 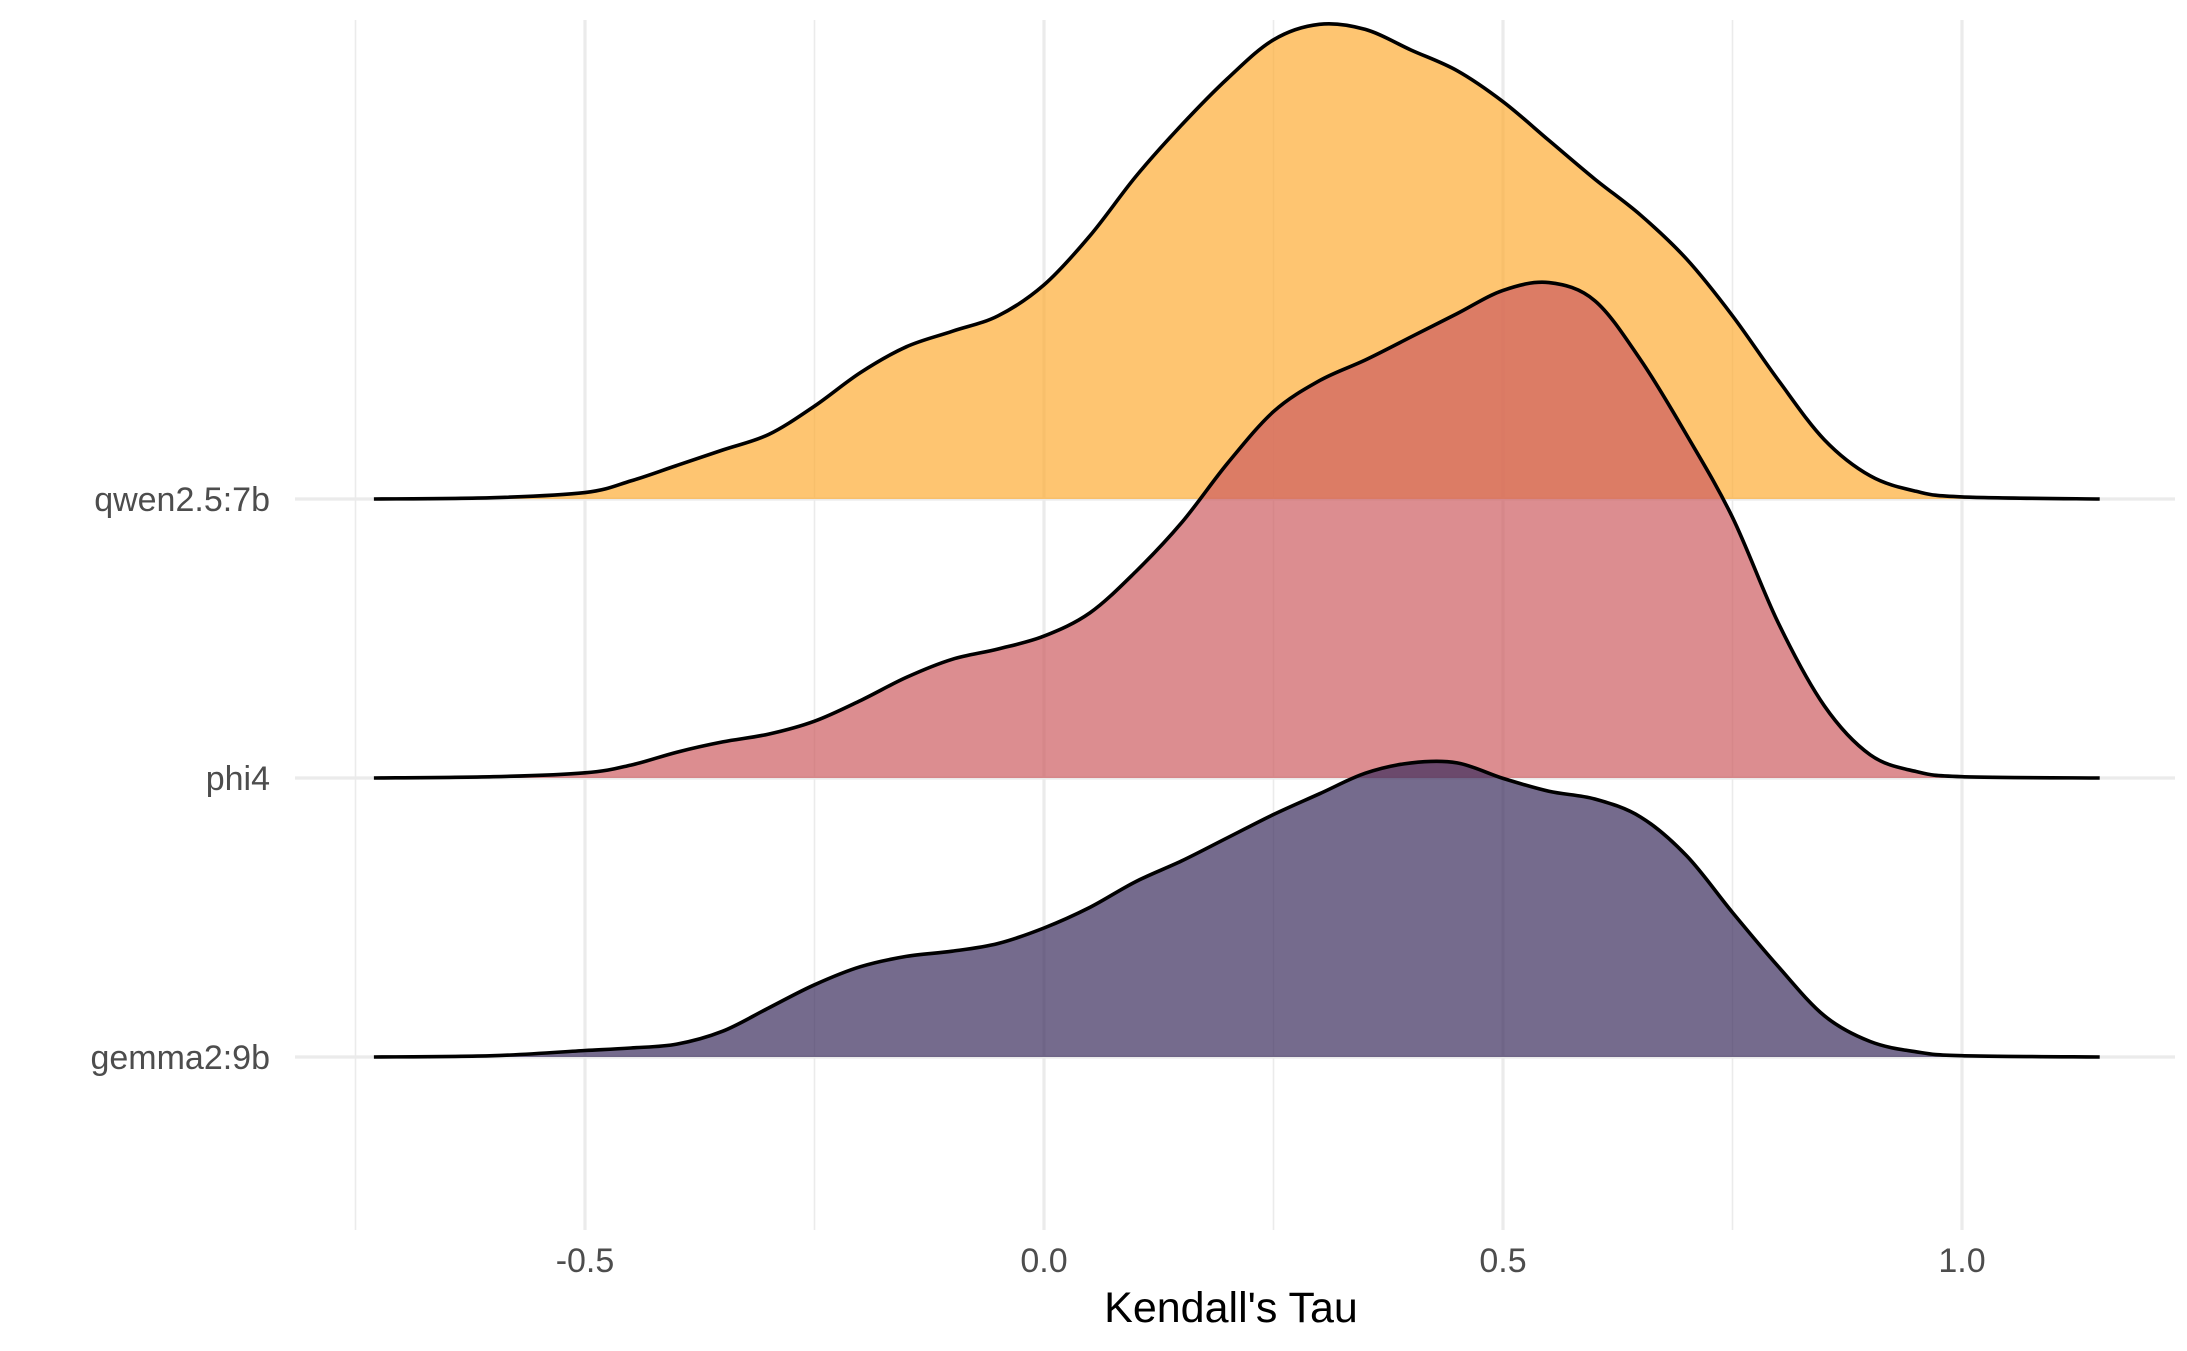 What do you see at coordinates (585, 1261) in the screenshot?
I see `x-tick-label: -0.5` at bounding box center [585, 1261].